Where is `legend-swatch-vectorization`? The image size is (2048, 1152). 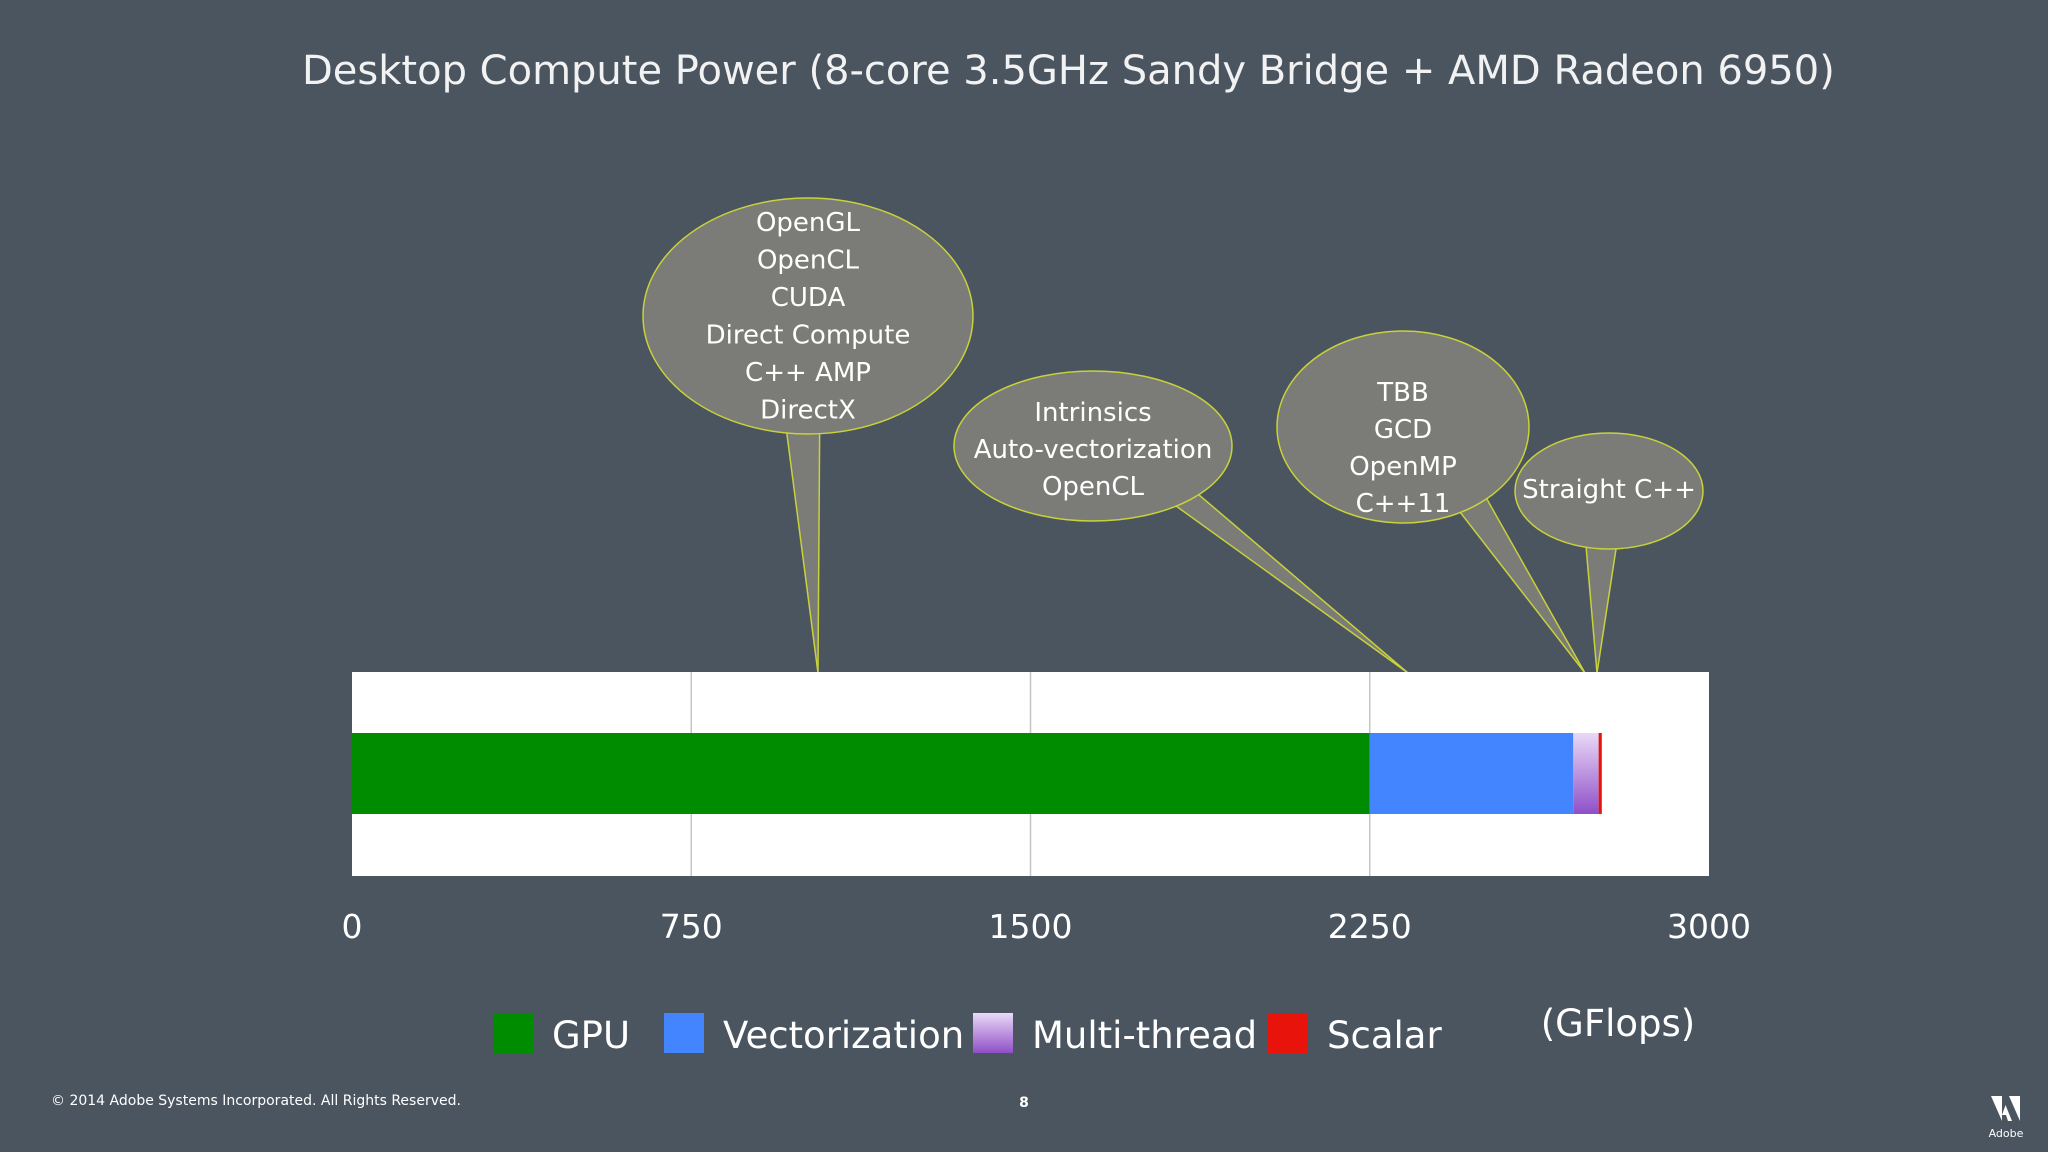
legend-swatch-vectorization is located at coordinates (684, 1033).